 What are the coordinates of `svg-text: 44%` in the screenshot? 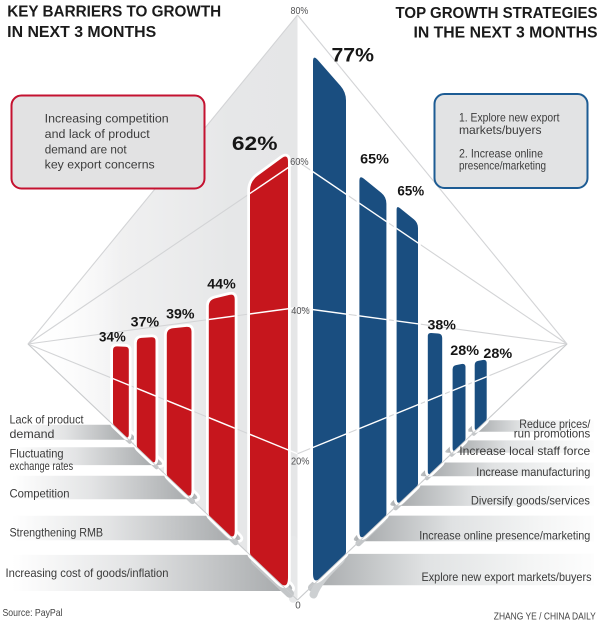 It's located at (221, 283).